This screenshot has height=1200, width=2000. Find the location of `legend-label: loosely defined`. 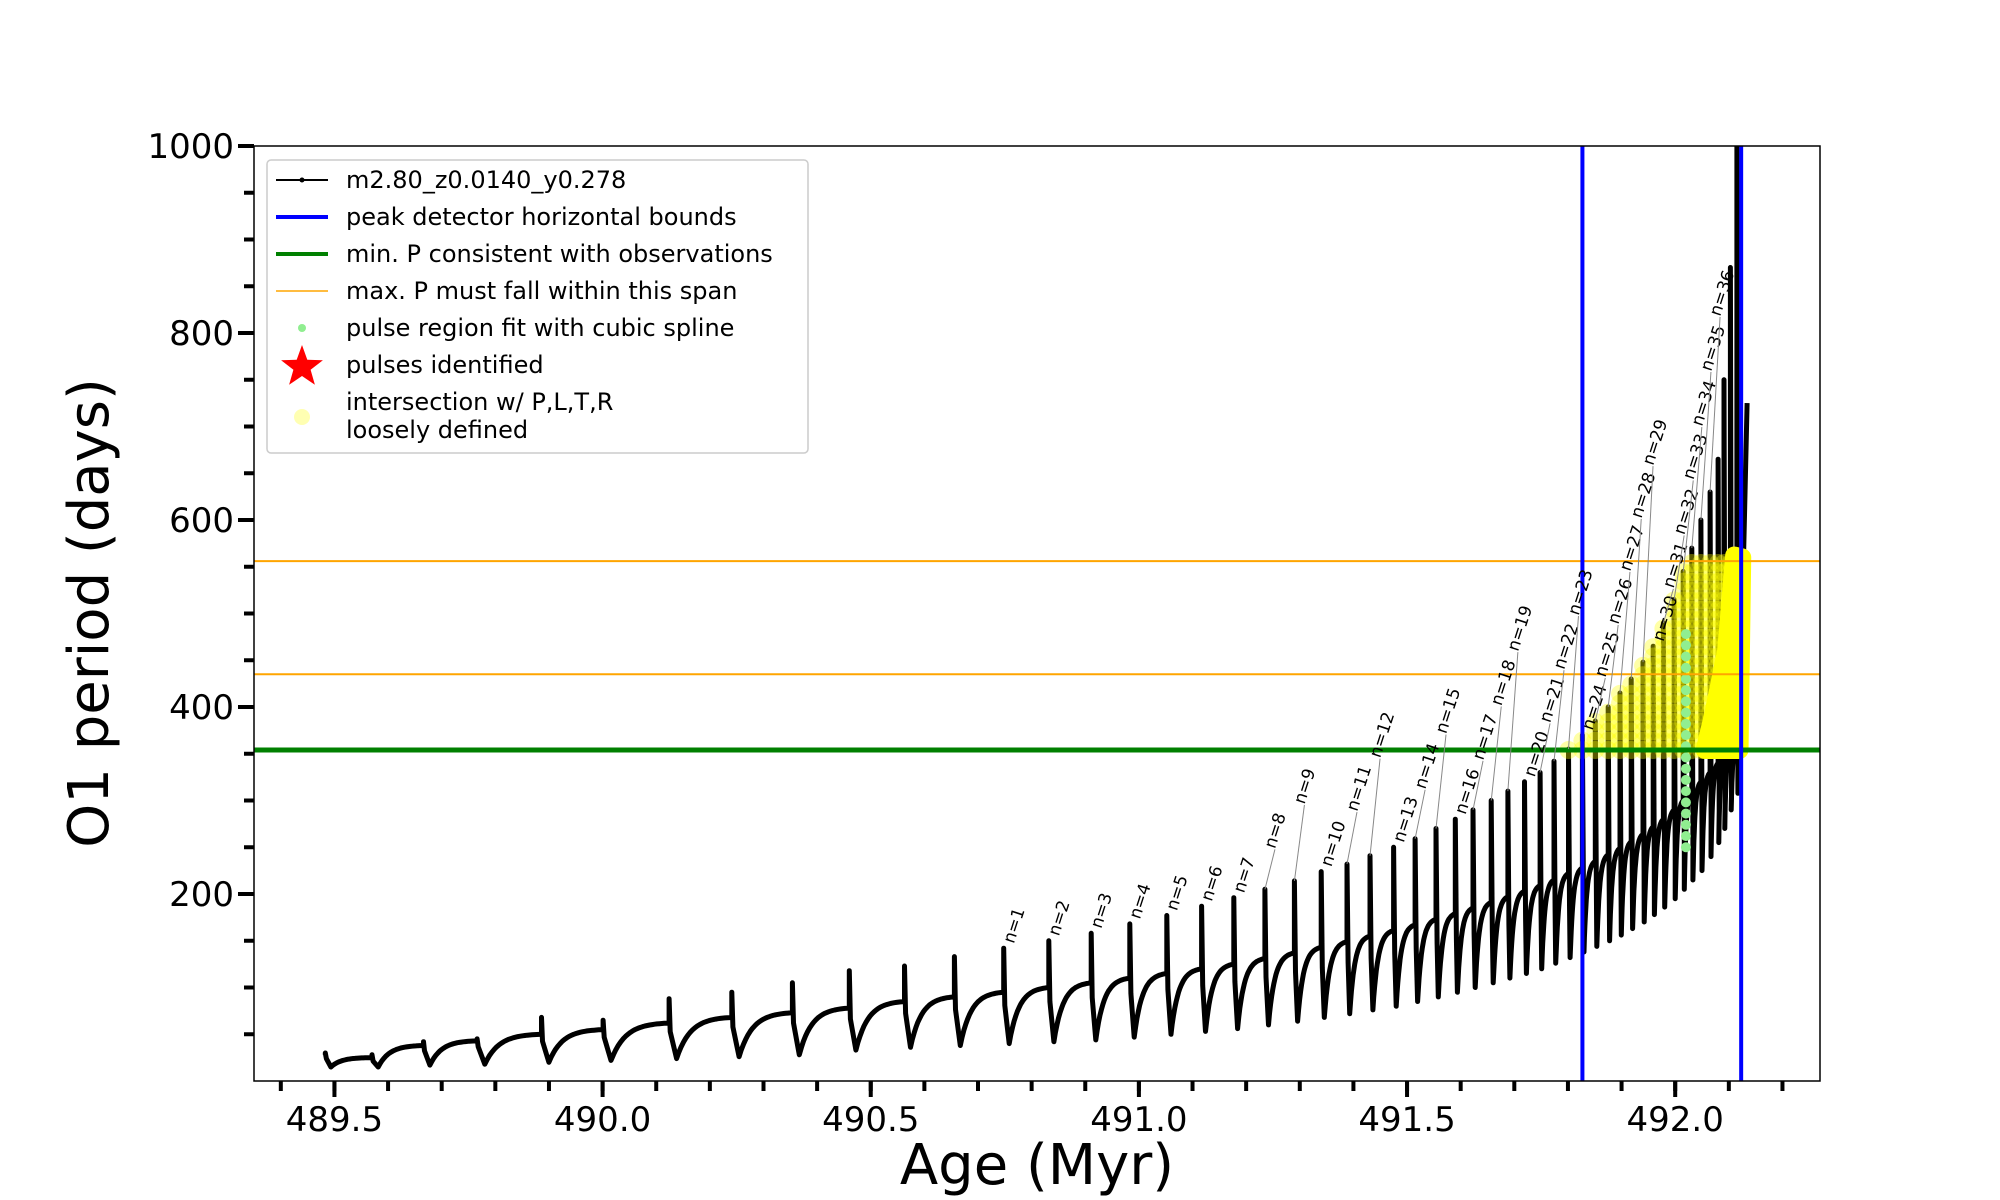

legend-label: loosely defined is located at coordinates (437, 430).